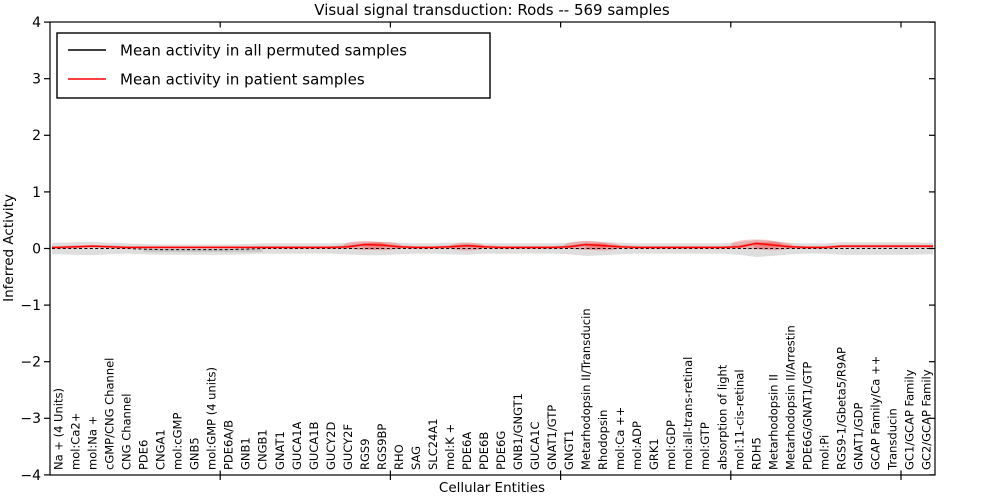  What do you see at coordinates (36, 193) in the screenshot?
I see `y-tick-label: 1` at bounding box center [36, 193].